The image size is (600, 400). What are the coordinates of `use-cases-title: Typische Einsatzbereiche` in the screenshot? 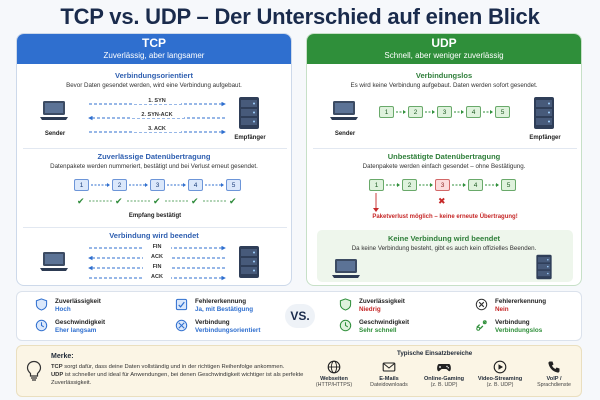 It's located at (435, 353).